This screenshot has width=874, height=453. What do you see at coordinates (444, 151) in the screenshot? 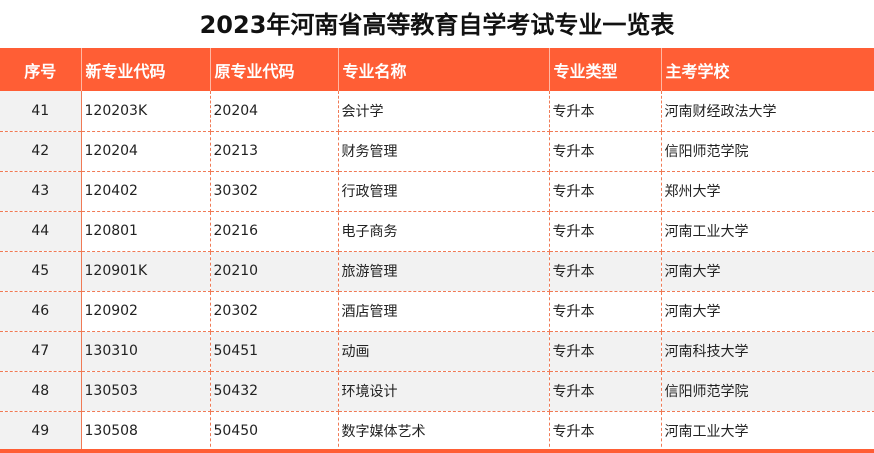
I see `cell-major-name: 财务管理` at bounding box center [444, 151].